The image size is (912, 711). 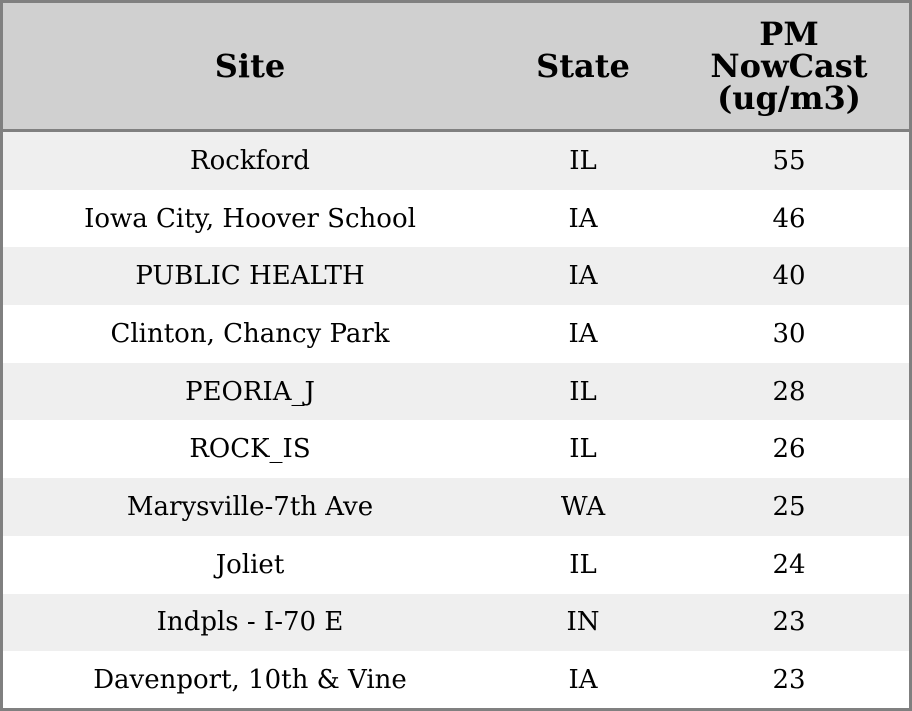 What do you see at coordinates (250, 506) in the screenshot?
I see `cell-site: Marysville-7th Ave` at bounding box center [250, 506].